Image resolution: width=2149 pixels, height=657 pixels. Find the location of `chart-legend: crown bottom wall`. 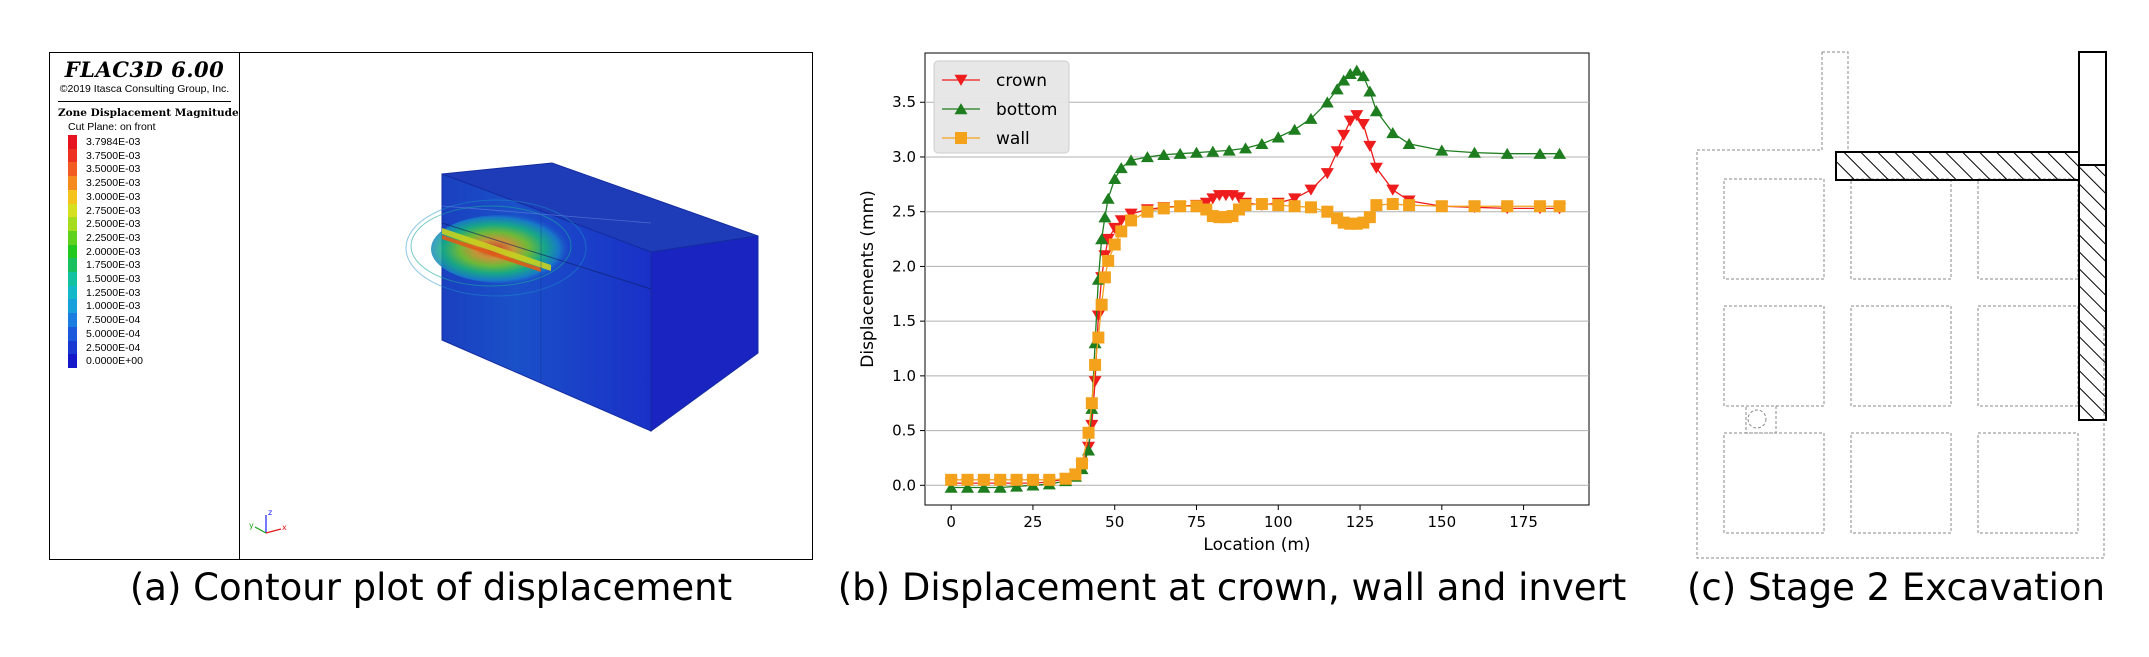

chart-legend: crown bottom wall is located at coordinates (1001, 107).